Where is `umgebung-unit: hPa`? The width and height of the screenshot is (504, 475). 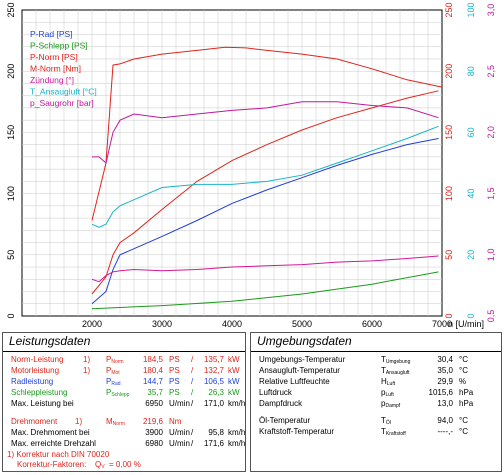
umgebung-unit: hPa is located at coordinates (466, 403).